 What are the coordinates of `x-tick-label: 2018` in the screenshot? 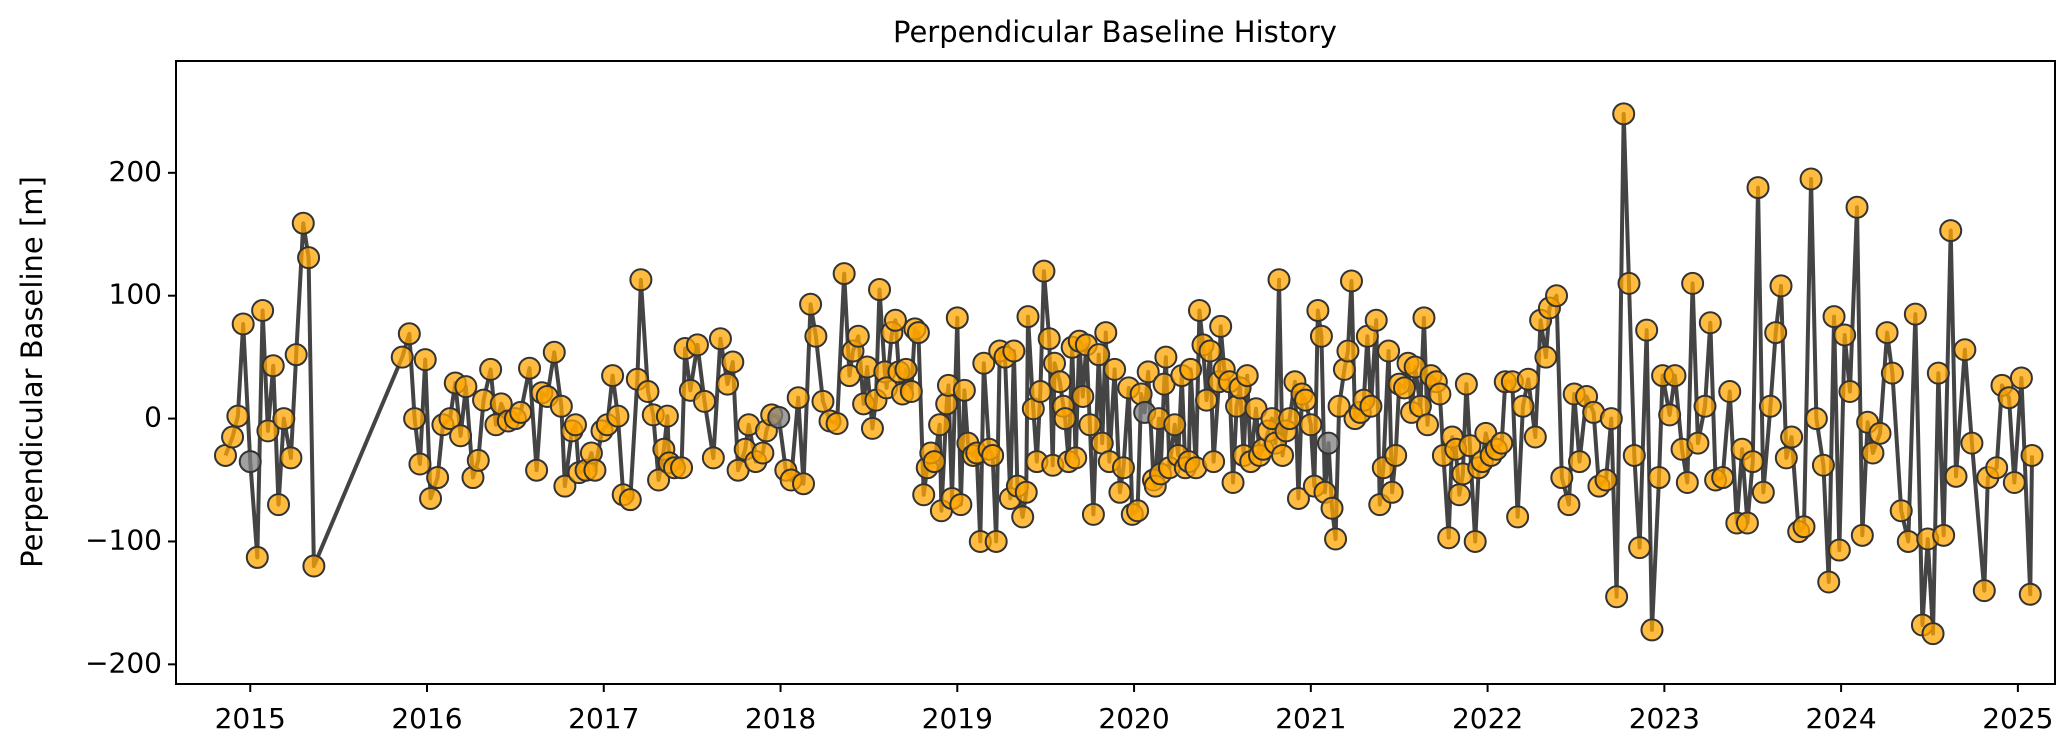 It's located at (780, 718).